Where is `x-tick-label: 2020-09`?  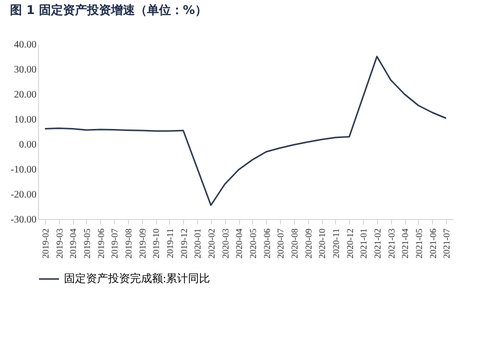 x-tick-label: 2020-09 is located at coordinates (308, 243).